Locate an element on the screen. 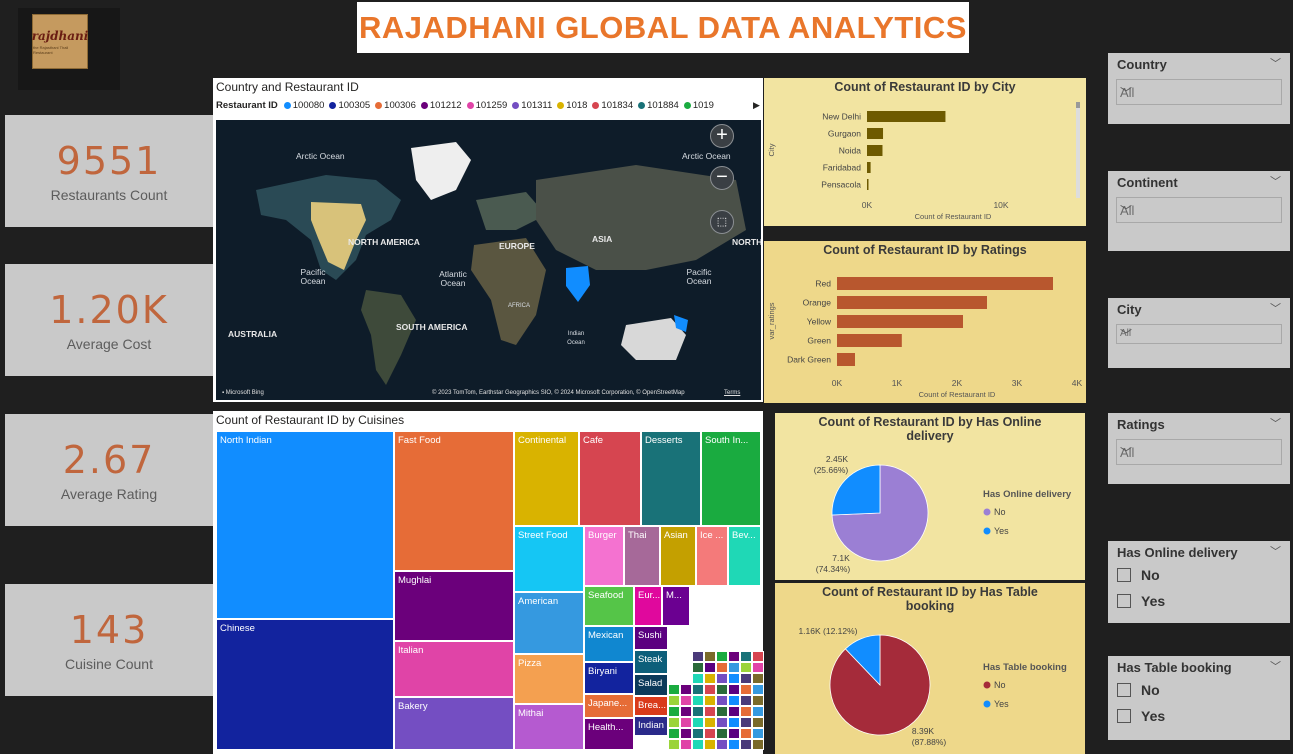  zoom-out-button: − is located at coordinates (722, 178).